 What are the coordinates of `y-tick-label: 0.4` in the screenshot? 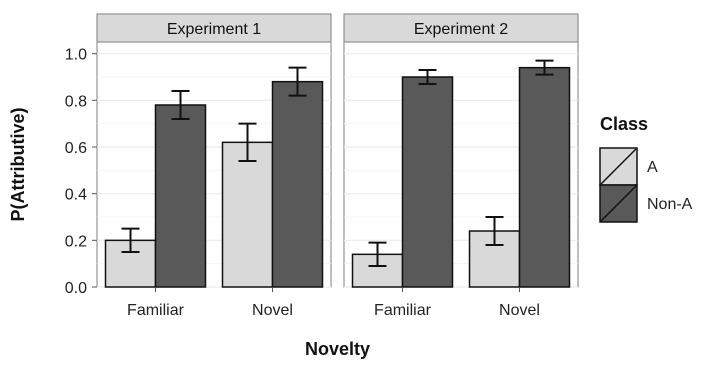 It's located at (76, 195).